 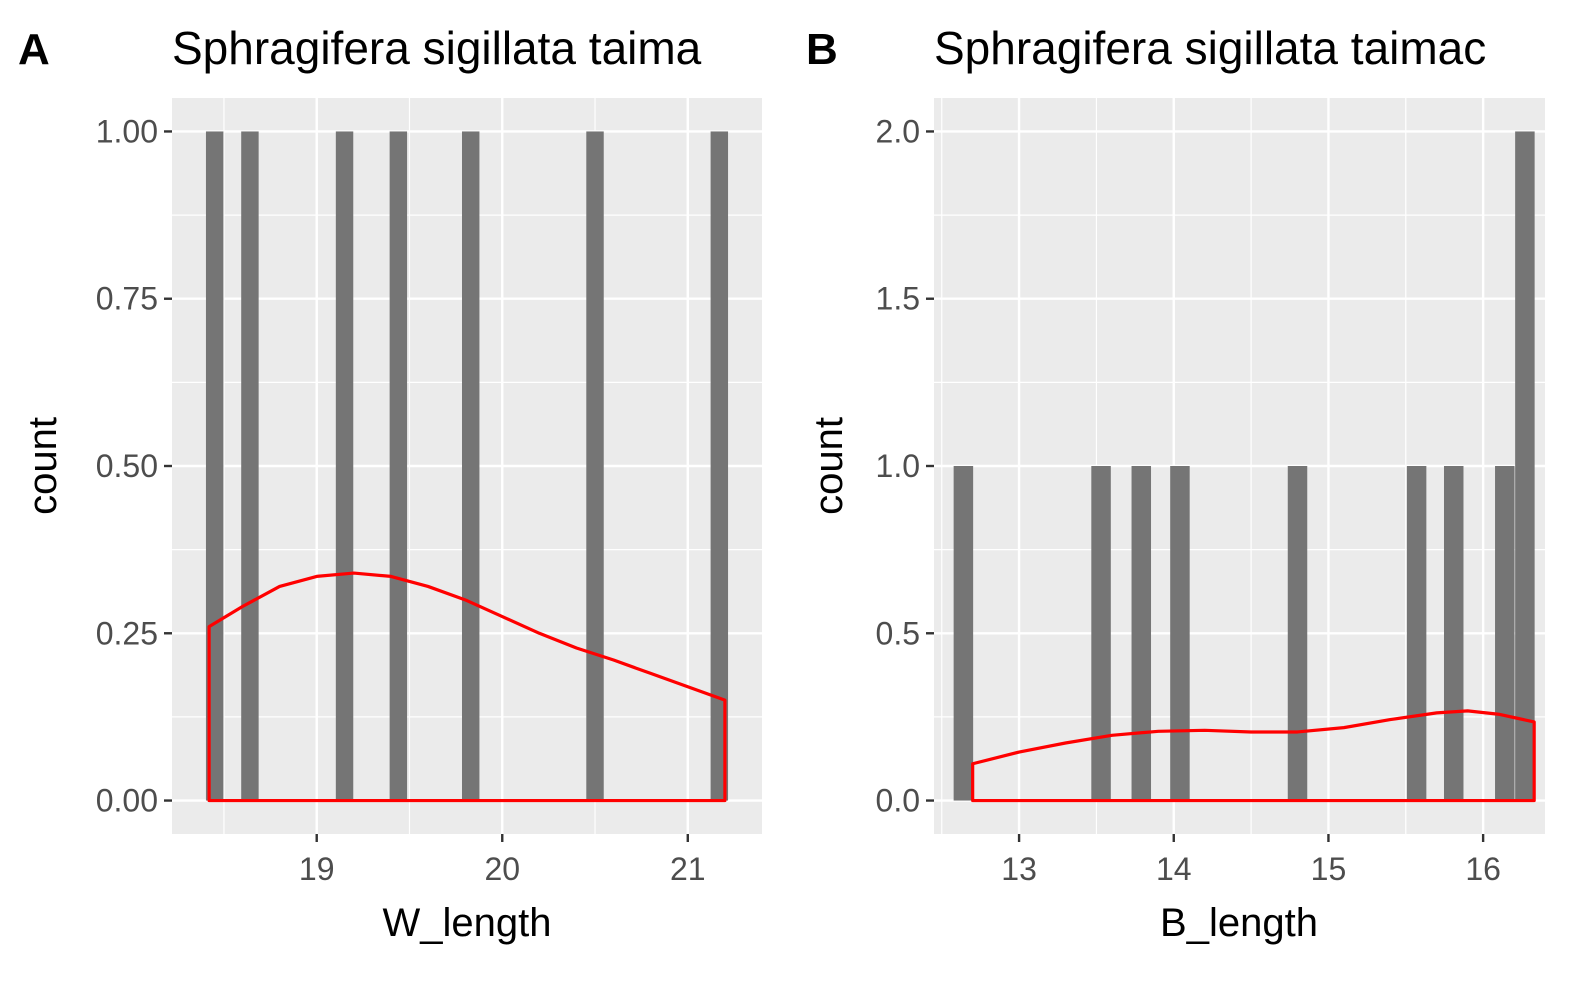 What do you see at coordinates (1174, 869) in the screenshot?
I see `panel-b-x-tick-label: 14` at bounding box center [1174, 869].